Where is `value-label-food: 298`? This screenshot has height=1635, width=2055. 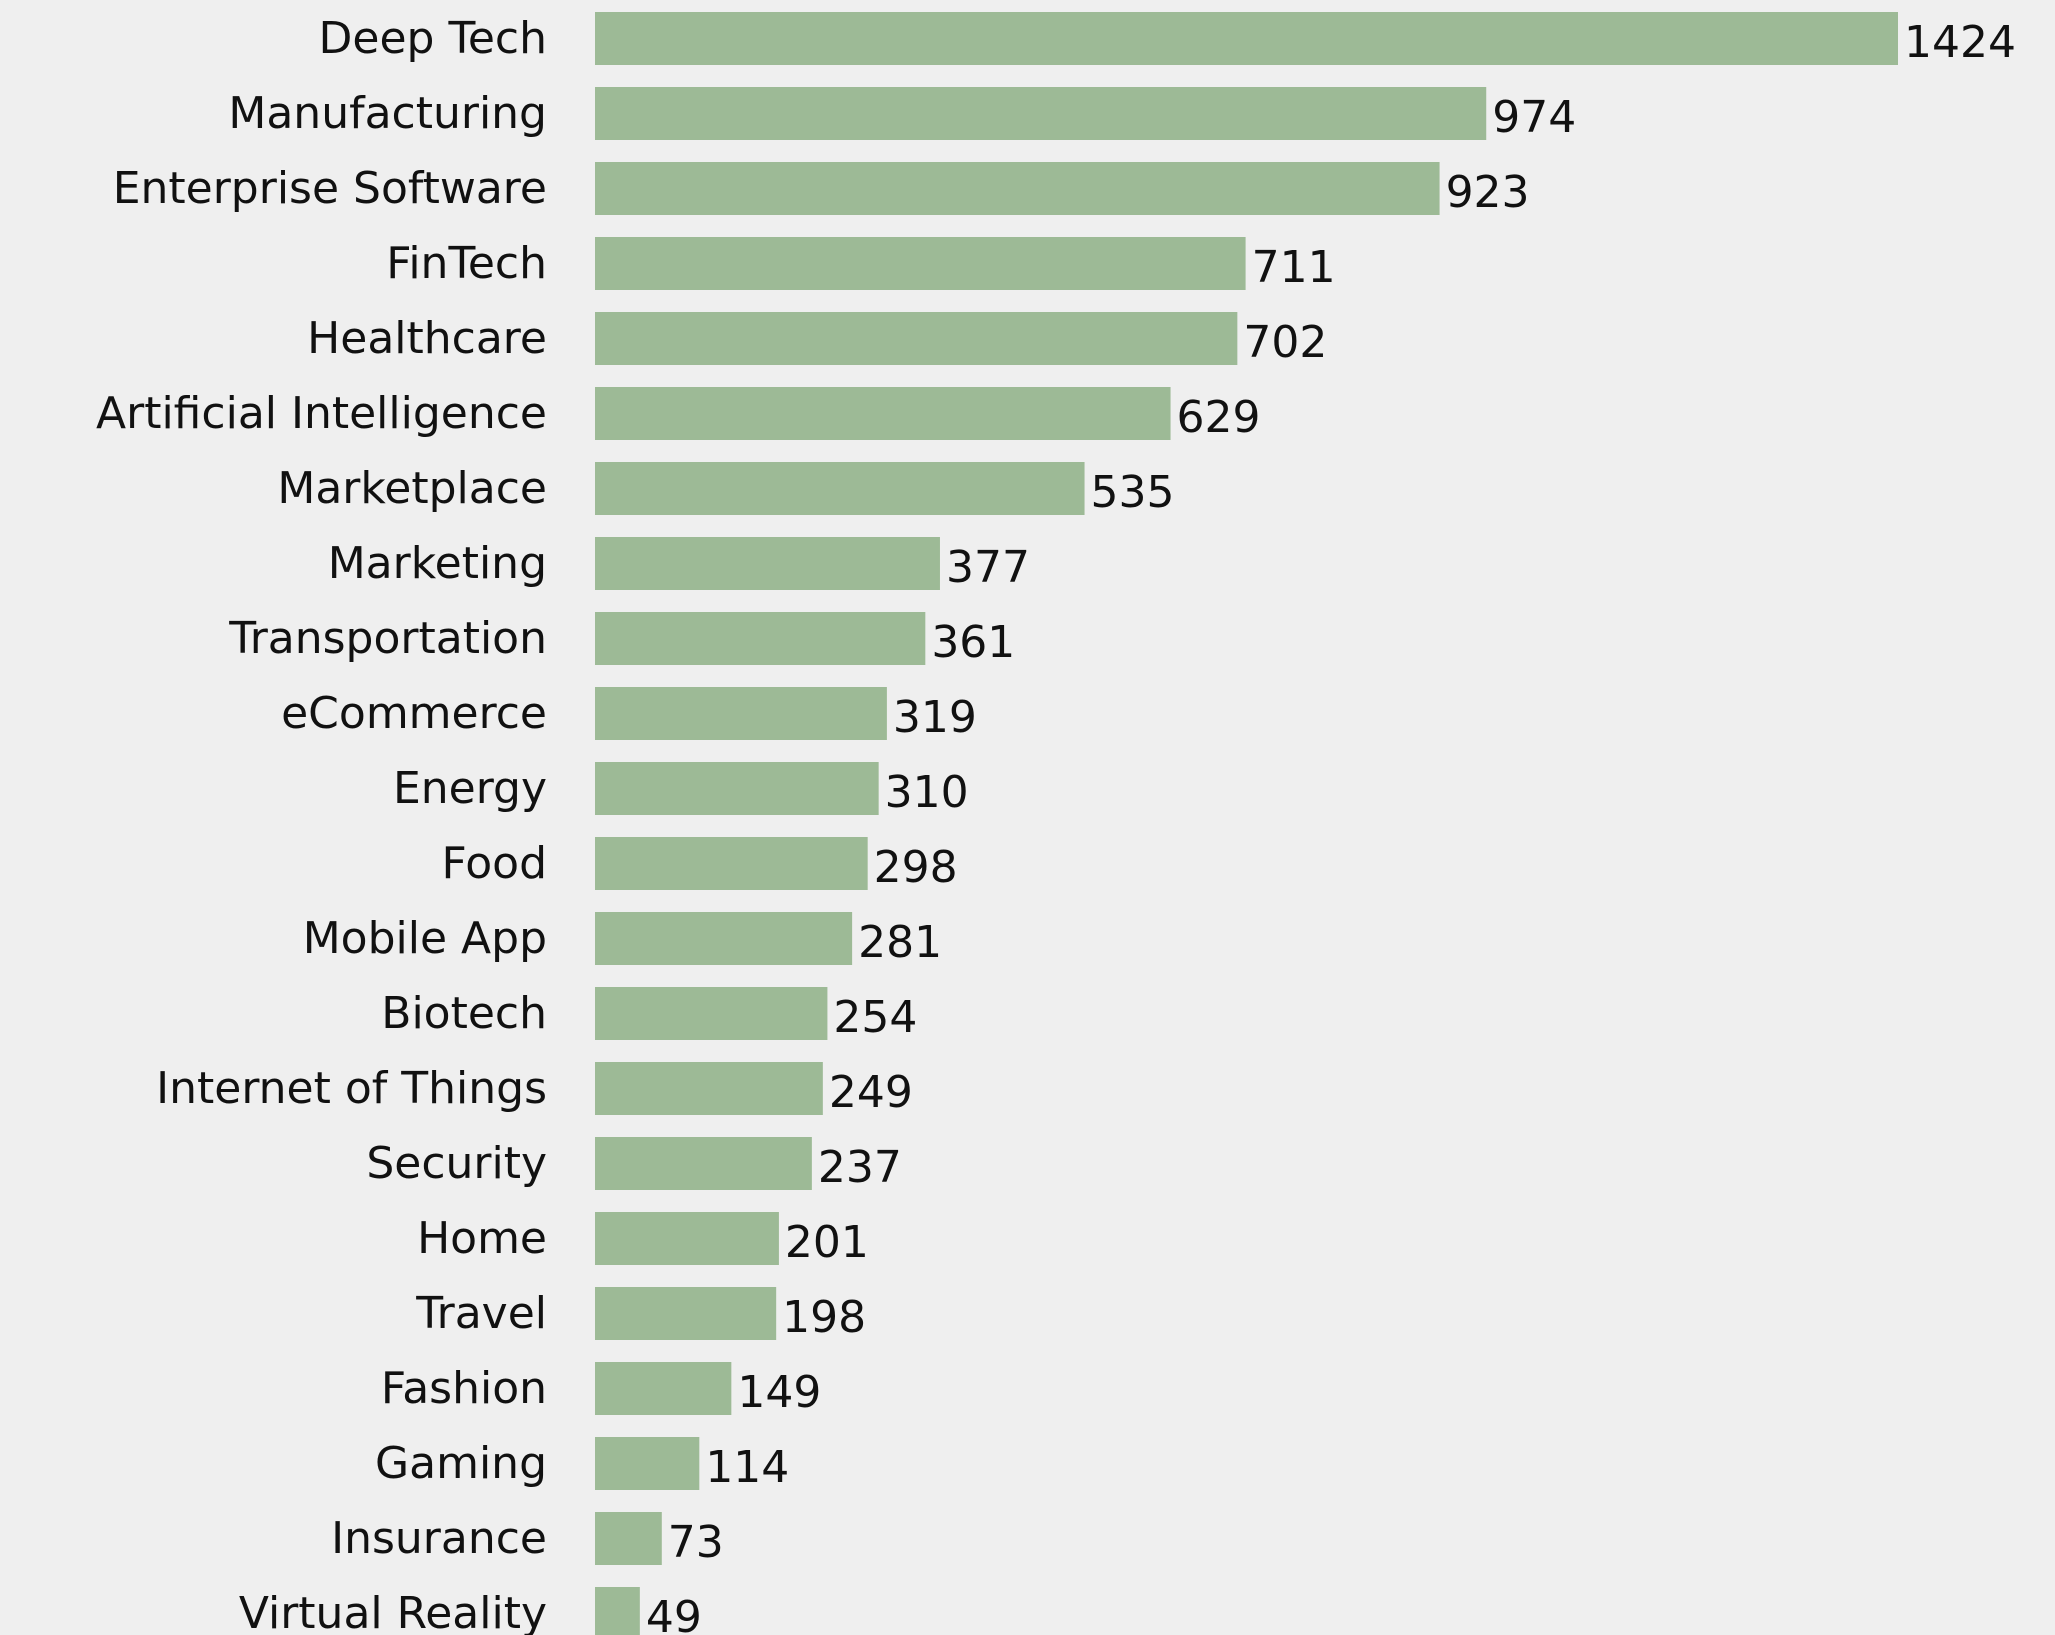 value-label-food: 298 is located at coordinates (916, 867).